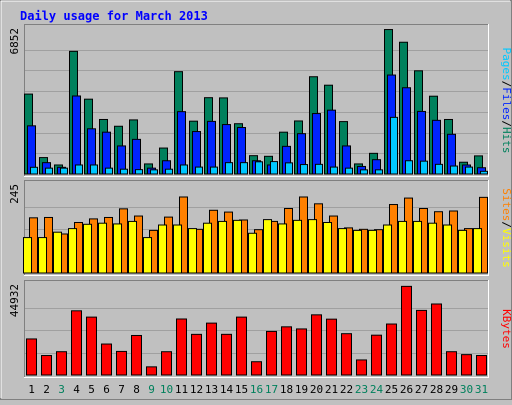 Image resolution: width=512 pixels, height=405 pixels. I want to click on x-tick-label: 27, so click(421, 389).